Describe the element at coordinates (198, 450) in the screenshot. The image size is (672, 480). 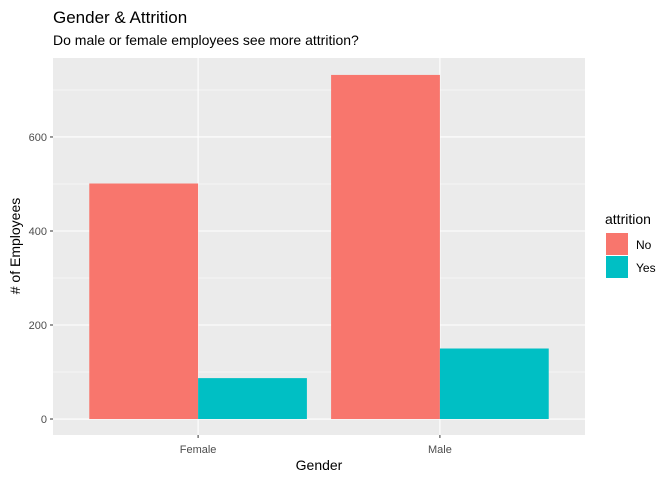
I see `x-tick-label: Female` at that location.